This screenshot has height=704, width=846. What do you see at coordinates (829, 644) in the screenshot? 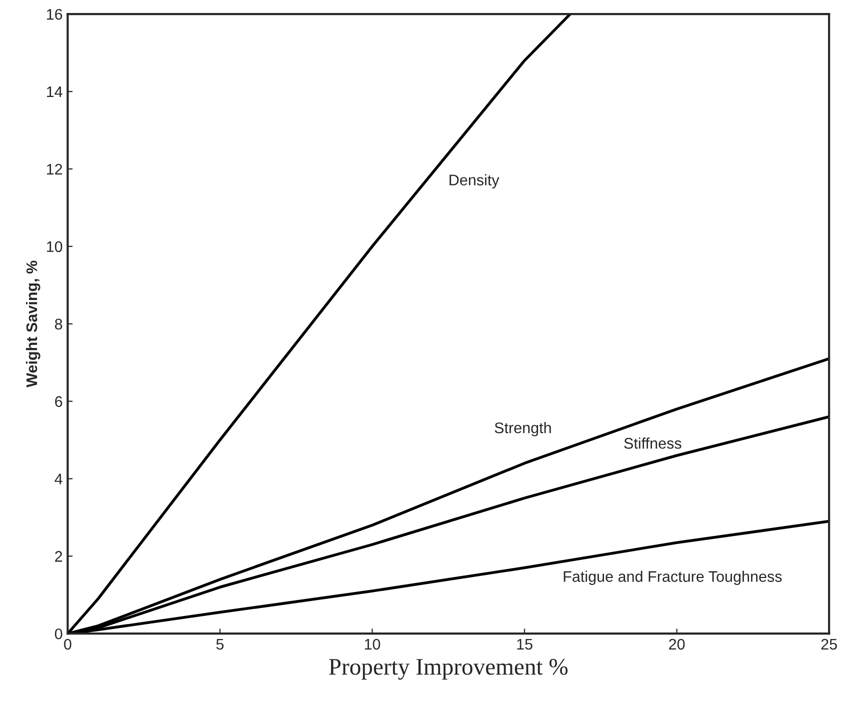
I see `x-tick-label: 25` at bounding box center [829, 644].